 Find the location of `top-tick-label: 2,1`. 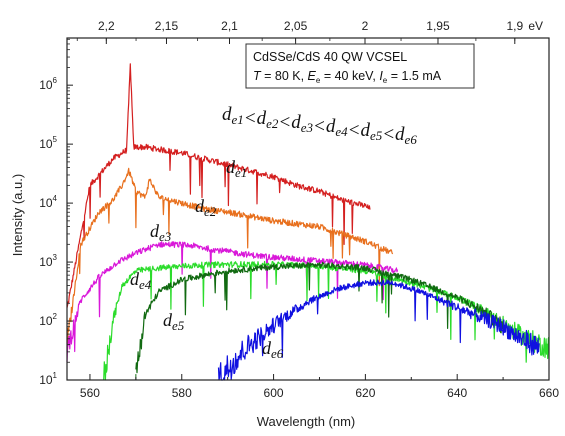

top-tick-label: 2,1 is located at coordinates (229, 26).